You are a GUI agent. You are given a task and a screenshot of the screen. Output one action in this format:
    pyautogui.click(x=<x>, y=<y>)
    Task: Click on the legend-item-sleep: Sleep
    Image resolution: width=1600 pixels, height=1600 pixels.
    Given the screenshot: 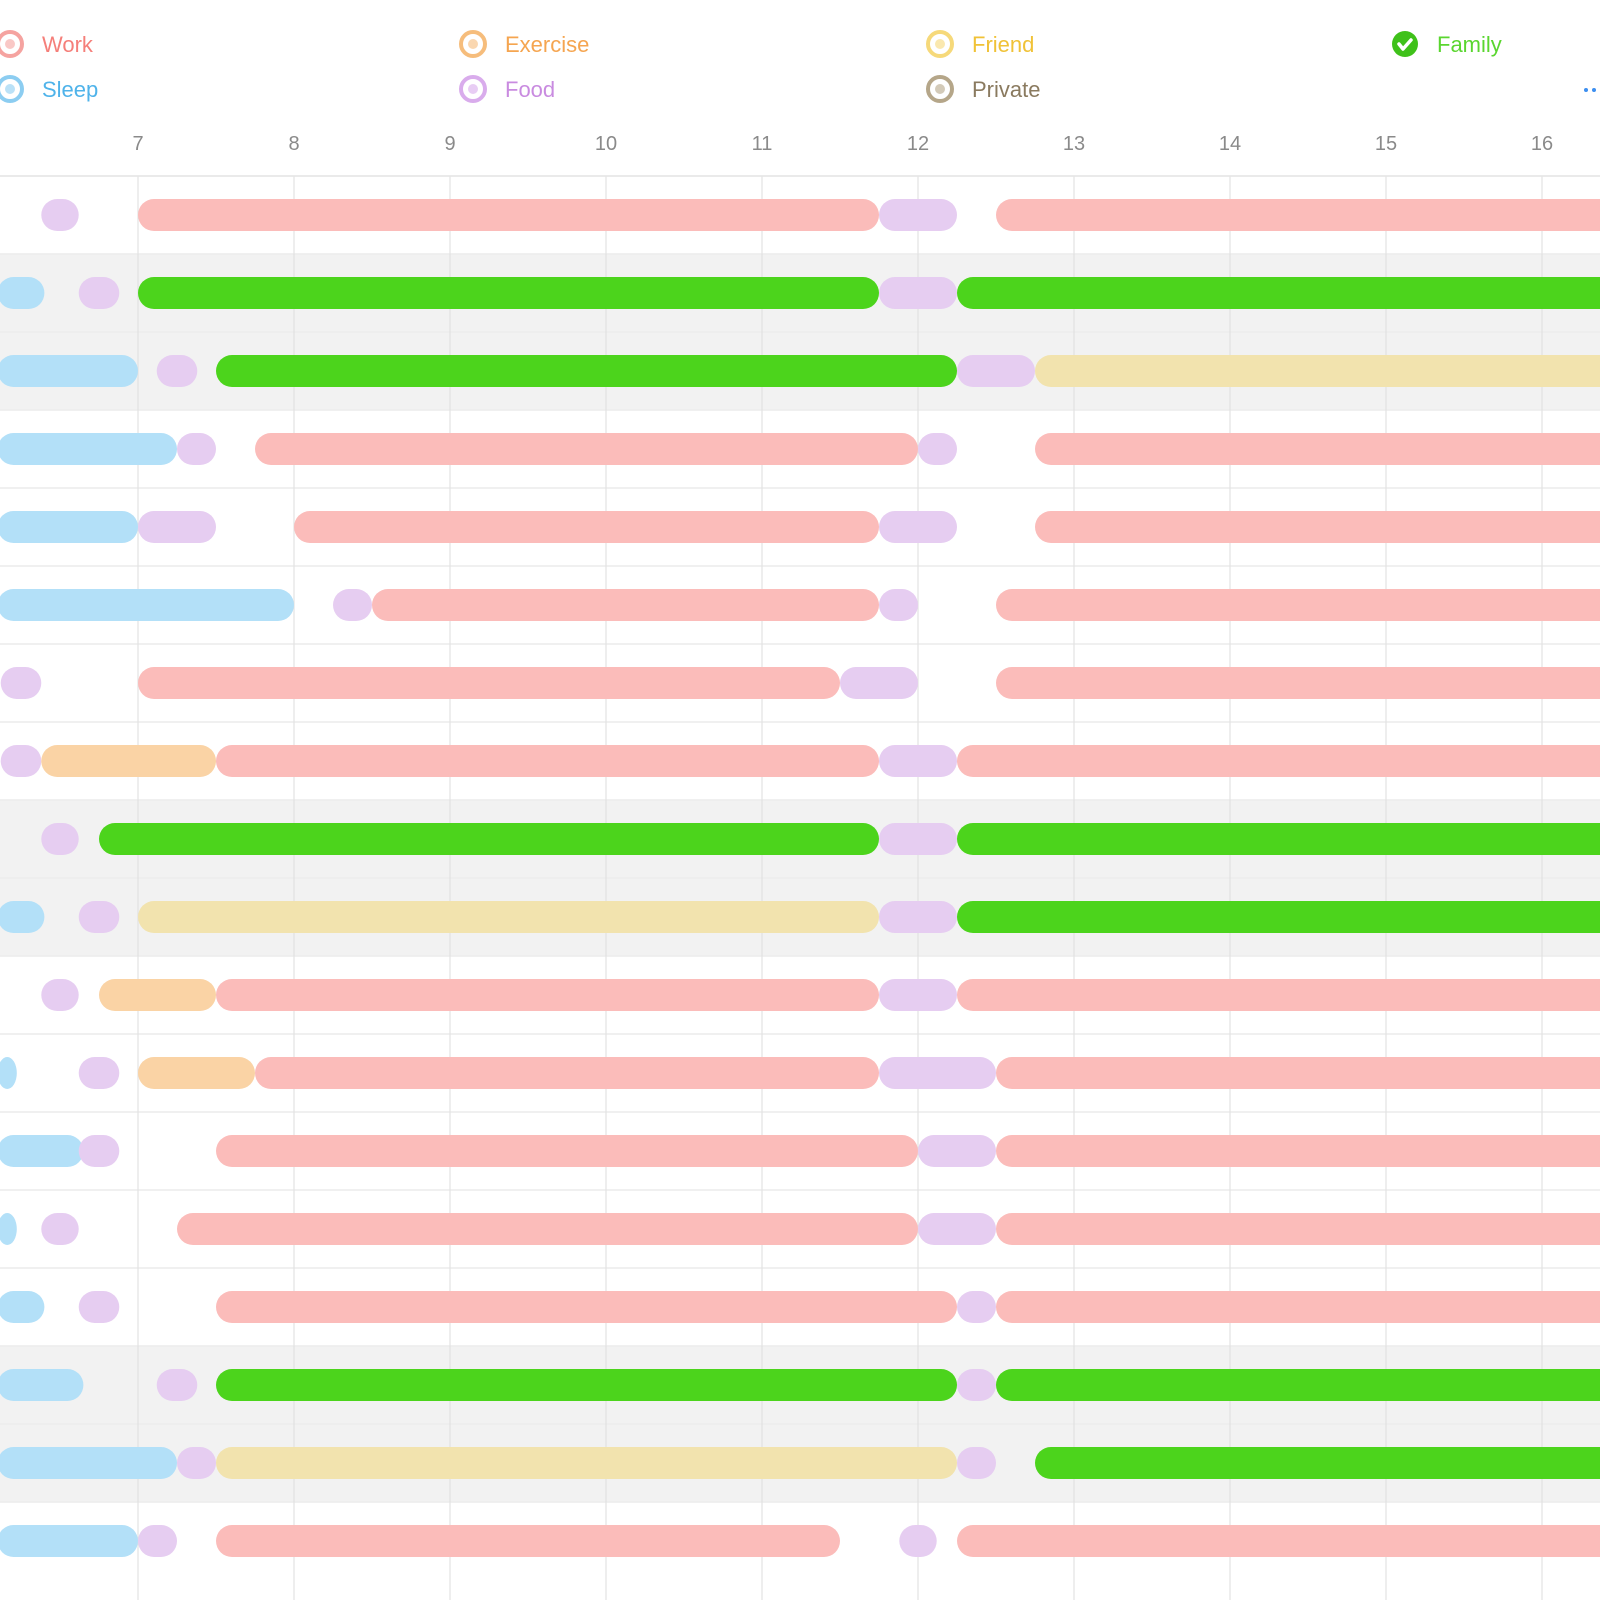 What is the action you would take?
    pyautogui.click(x=49, y=89)
    